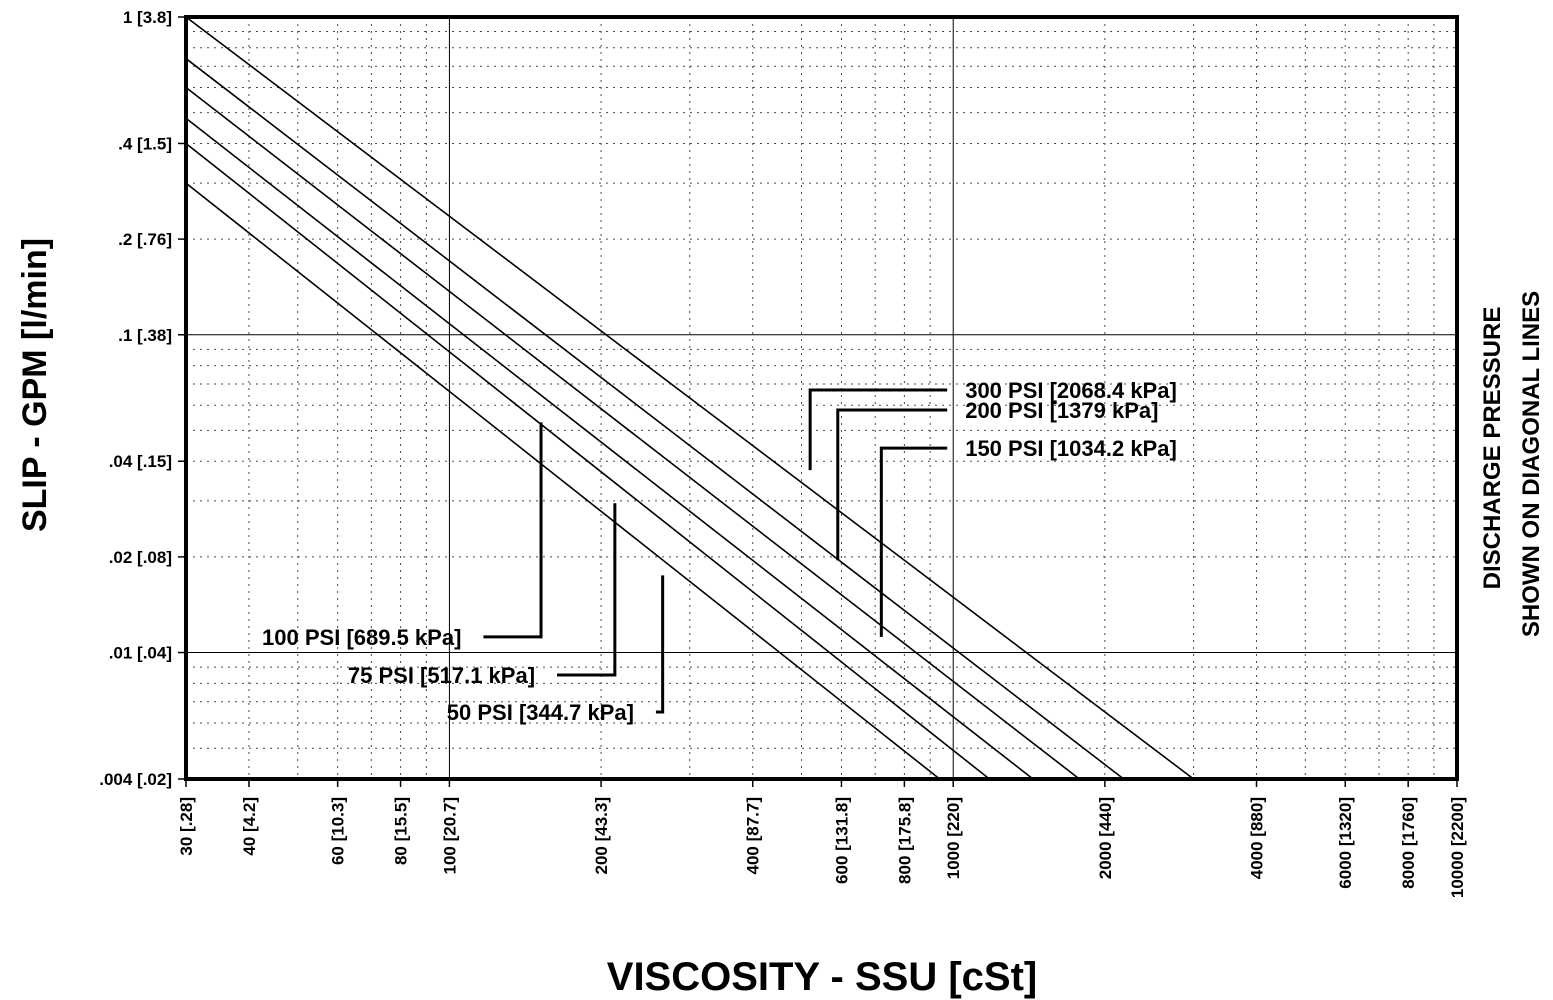 This screenshot has height=1000, width=1553. What do you see at coordinates (140, 653) in the screenshot?
I see `y-tick-label: .01 [.04]` at bounding box center [140, 653].